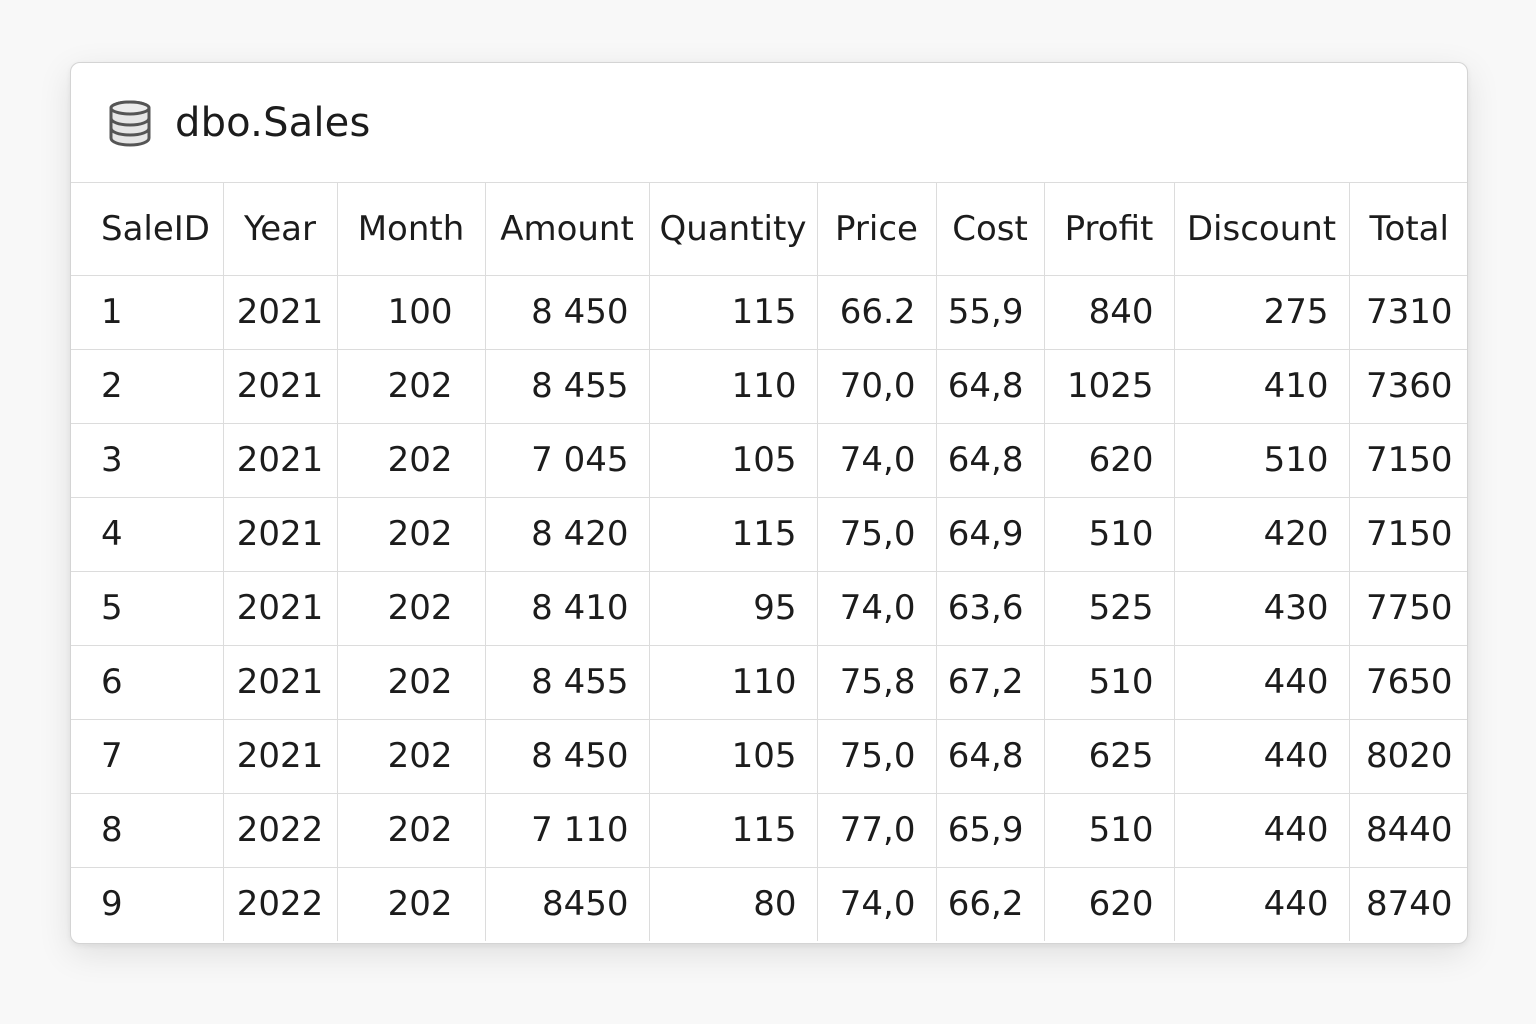 The image size is (1536, 1024). I want to click on cell-total: 8020, so click(1408, 756).